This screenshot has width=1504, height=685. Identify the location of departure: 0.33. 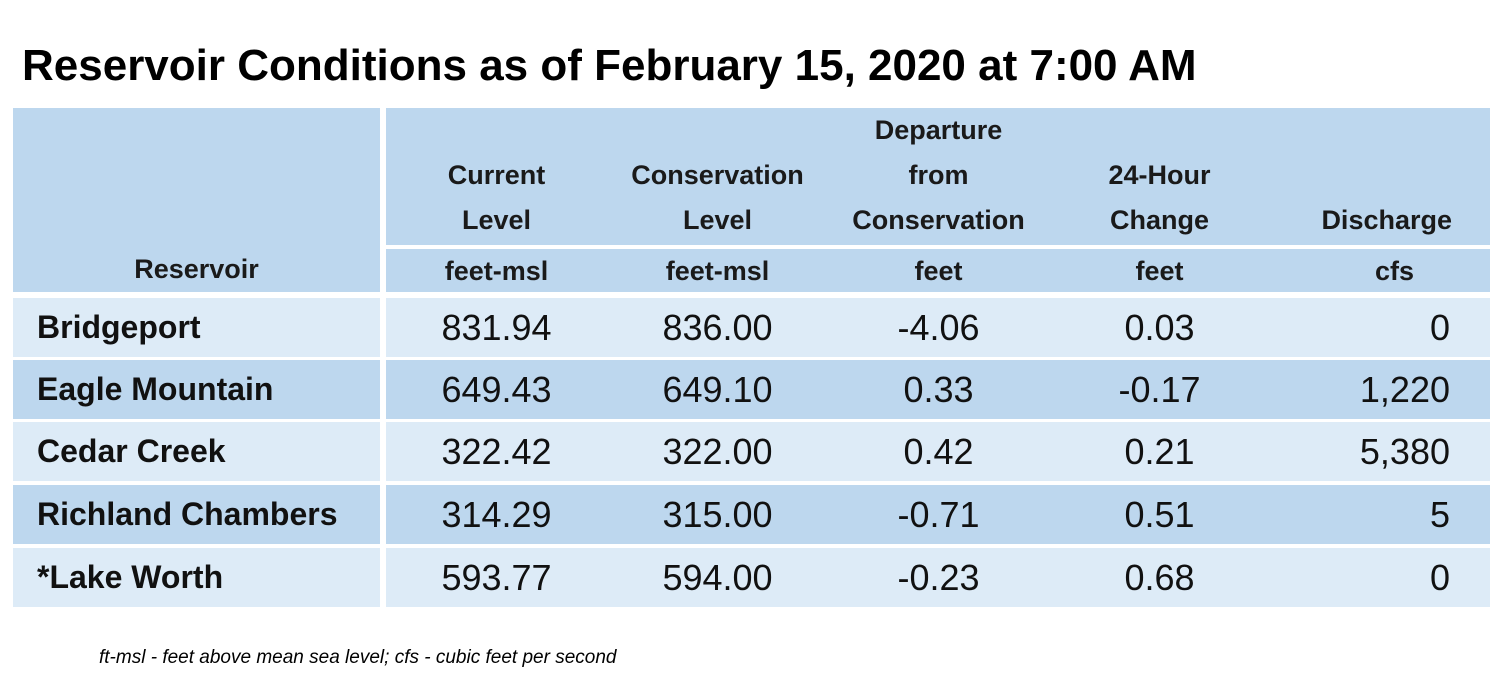
(938, 389).